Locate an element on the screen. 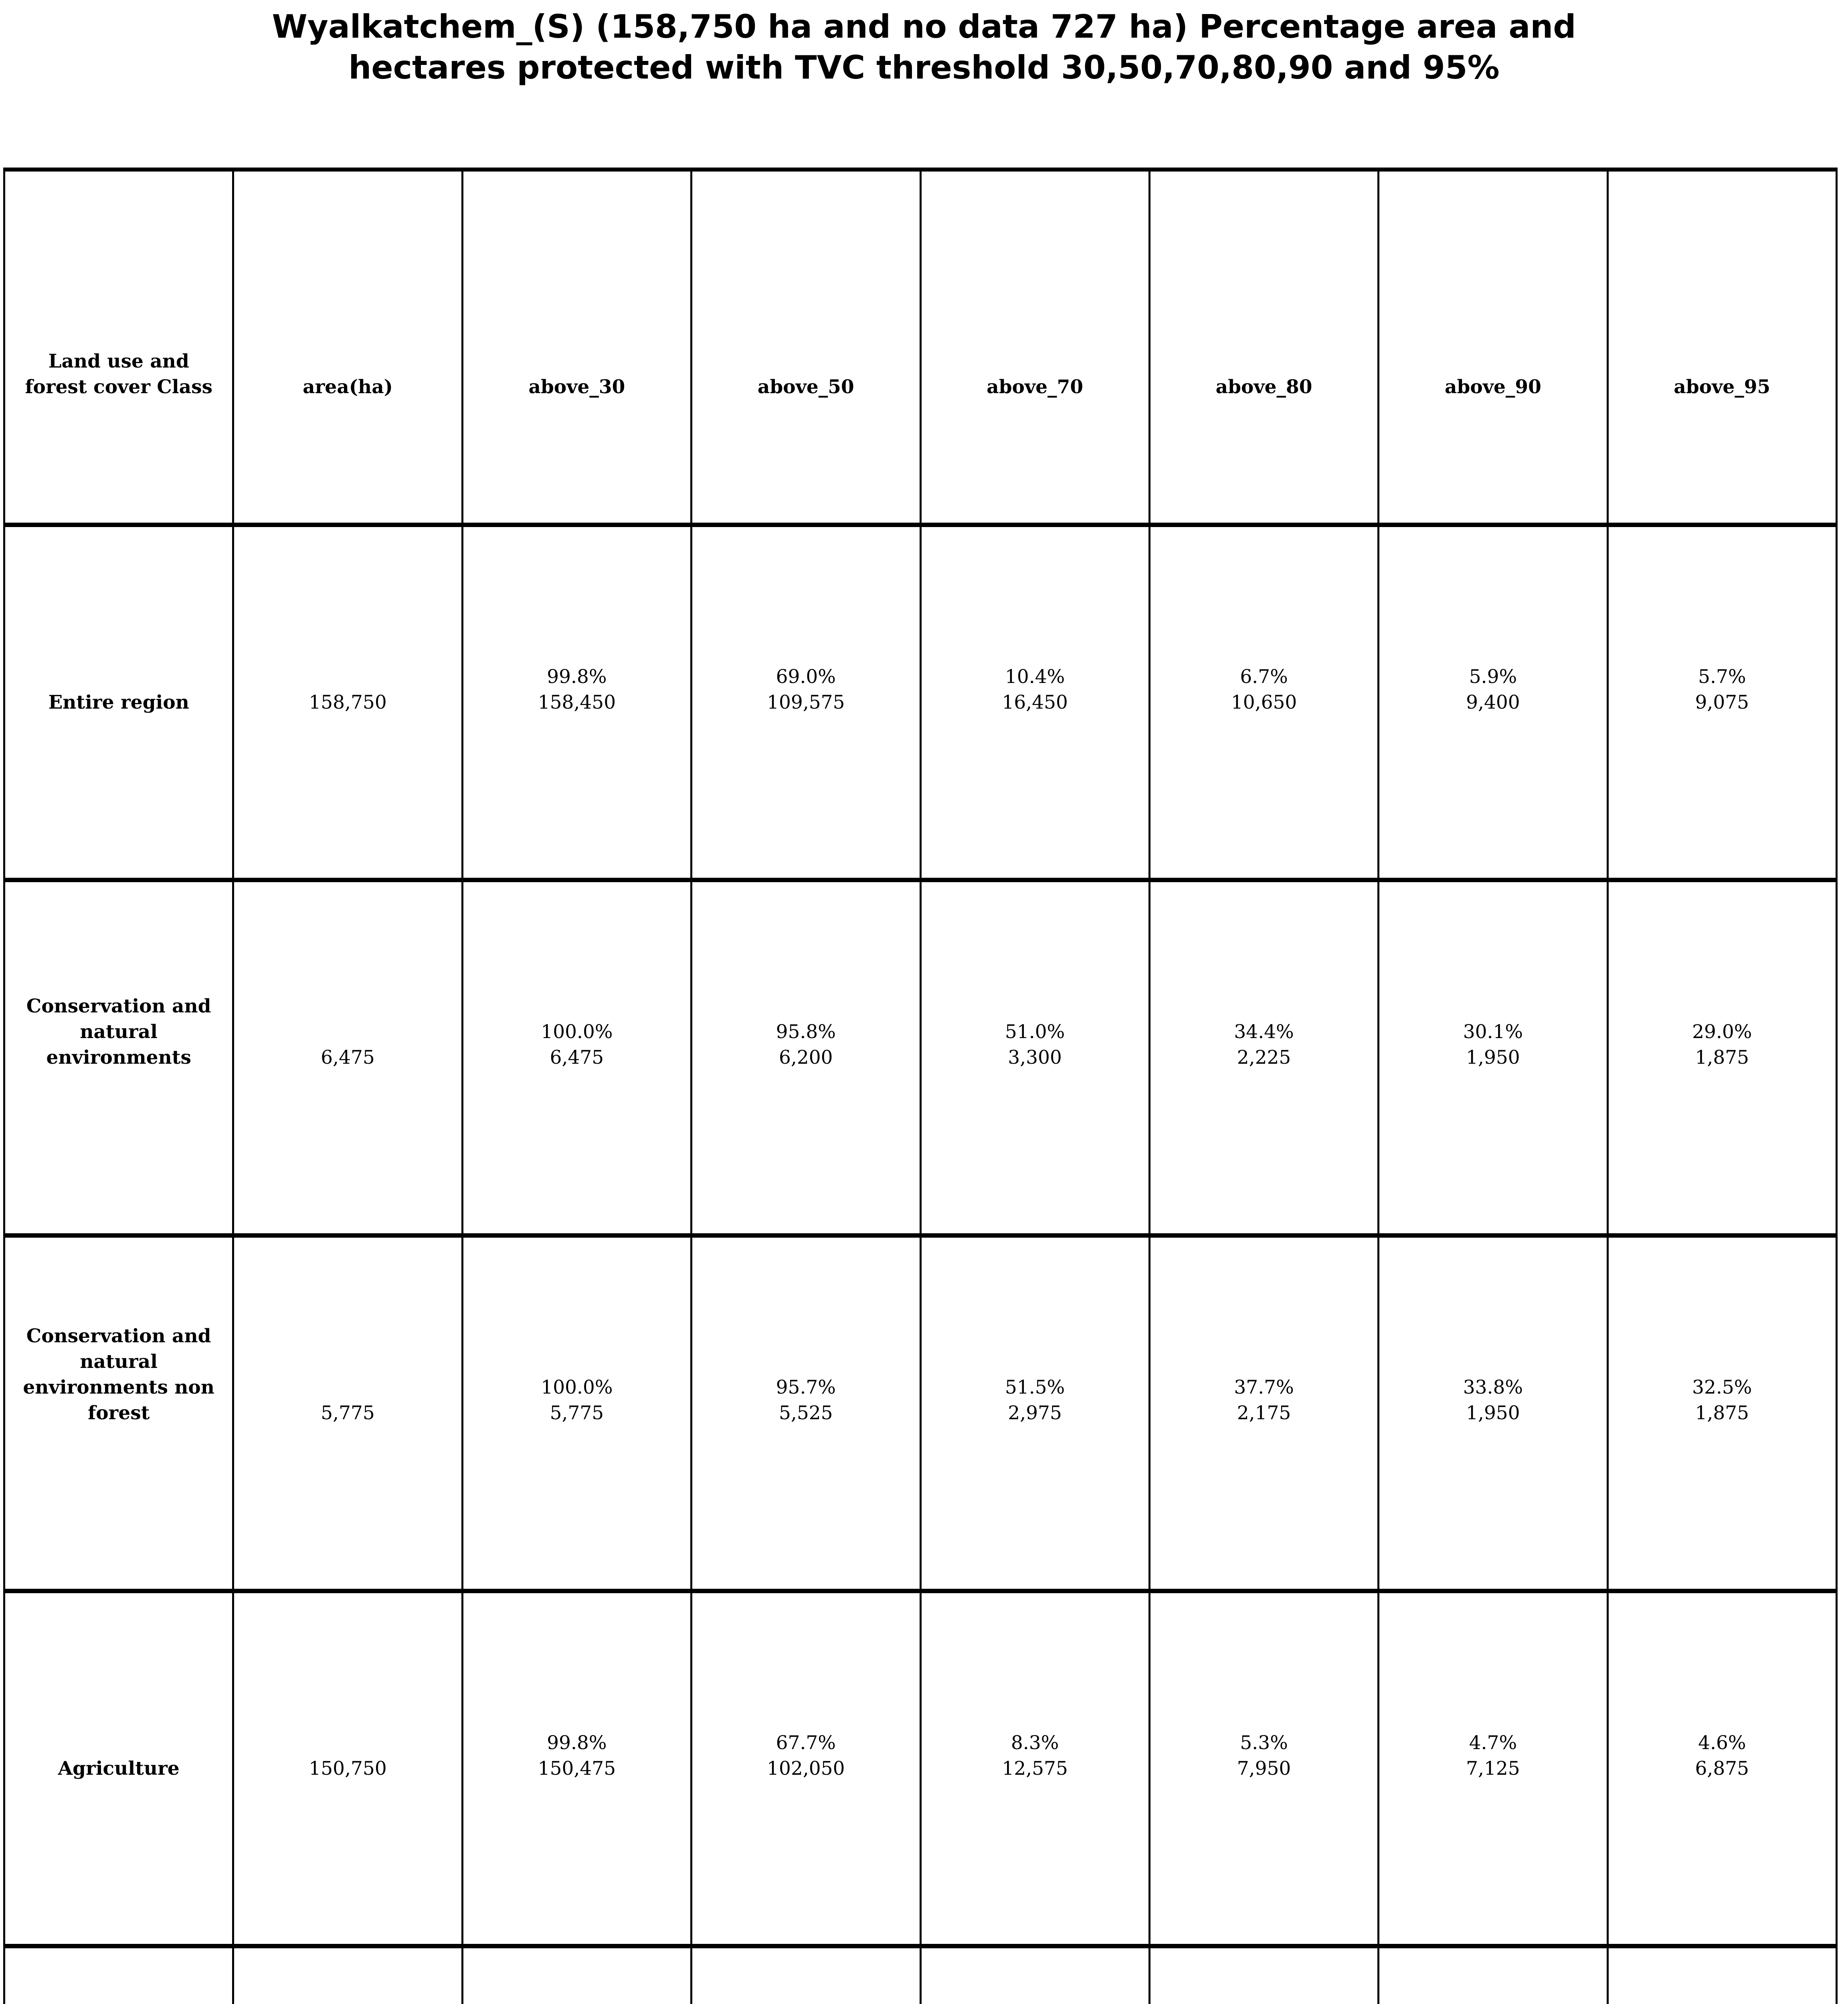 The image size is (1848, 2004). cell-above-30: 100.0% 6,475 is located at coordinates (578, 1058).